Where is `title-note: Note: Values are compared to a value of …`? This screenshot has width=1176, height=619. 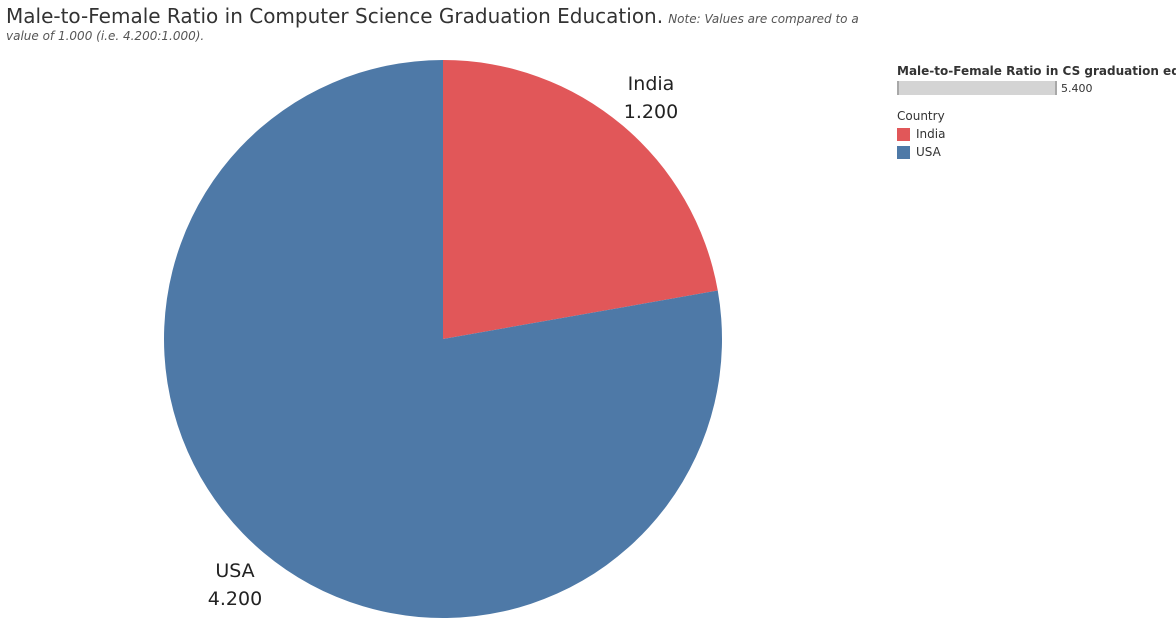 title-note: Note: Values are compared to a value of … is located at coordinates (432, 27).